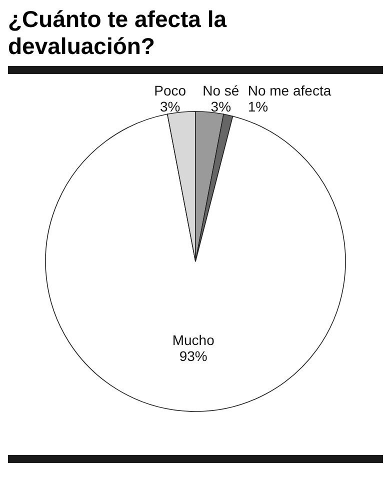 Image resolution: width=391 pixels, height=500 pixels. What do you see at coordinates (221, 90) in the screenshot?
I see `slice-label: No sé` at bounding box center [221, 90].